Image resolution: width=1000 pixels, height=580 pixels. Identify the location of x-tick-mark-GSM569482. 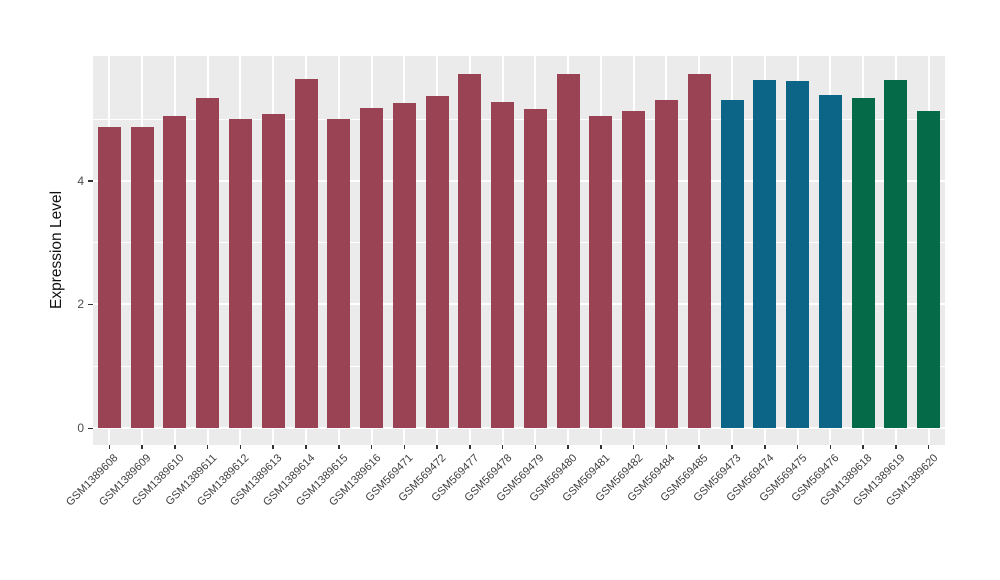
(633, 447).